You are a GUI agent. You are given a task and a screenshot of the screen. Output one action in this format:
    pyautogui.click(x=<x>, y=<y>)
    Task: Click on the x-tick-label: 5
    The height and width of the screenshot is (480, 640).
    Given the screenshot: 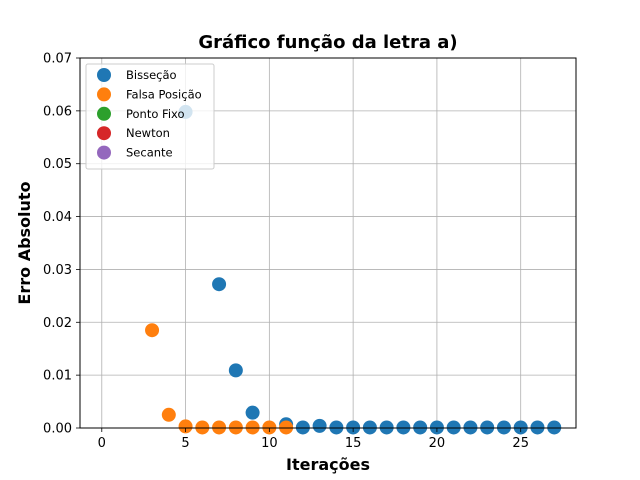 What is the action you would take?
    pyautogui.click(x=185, y=443)
    